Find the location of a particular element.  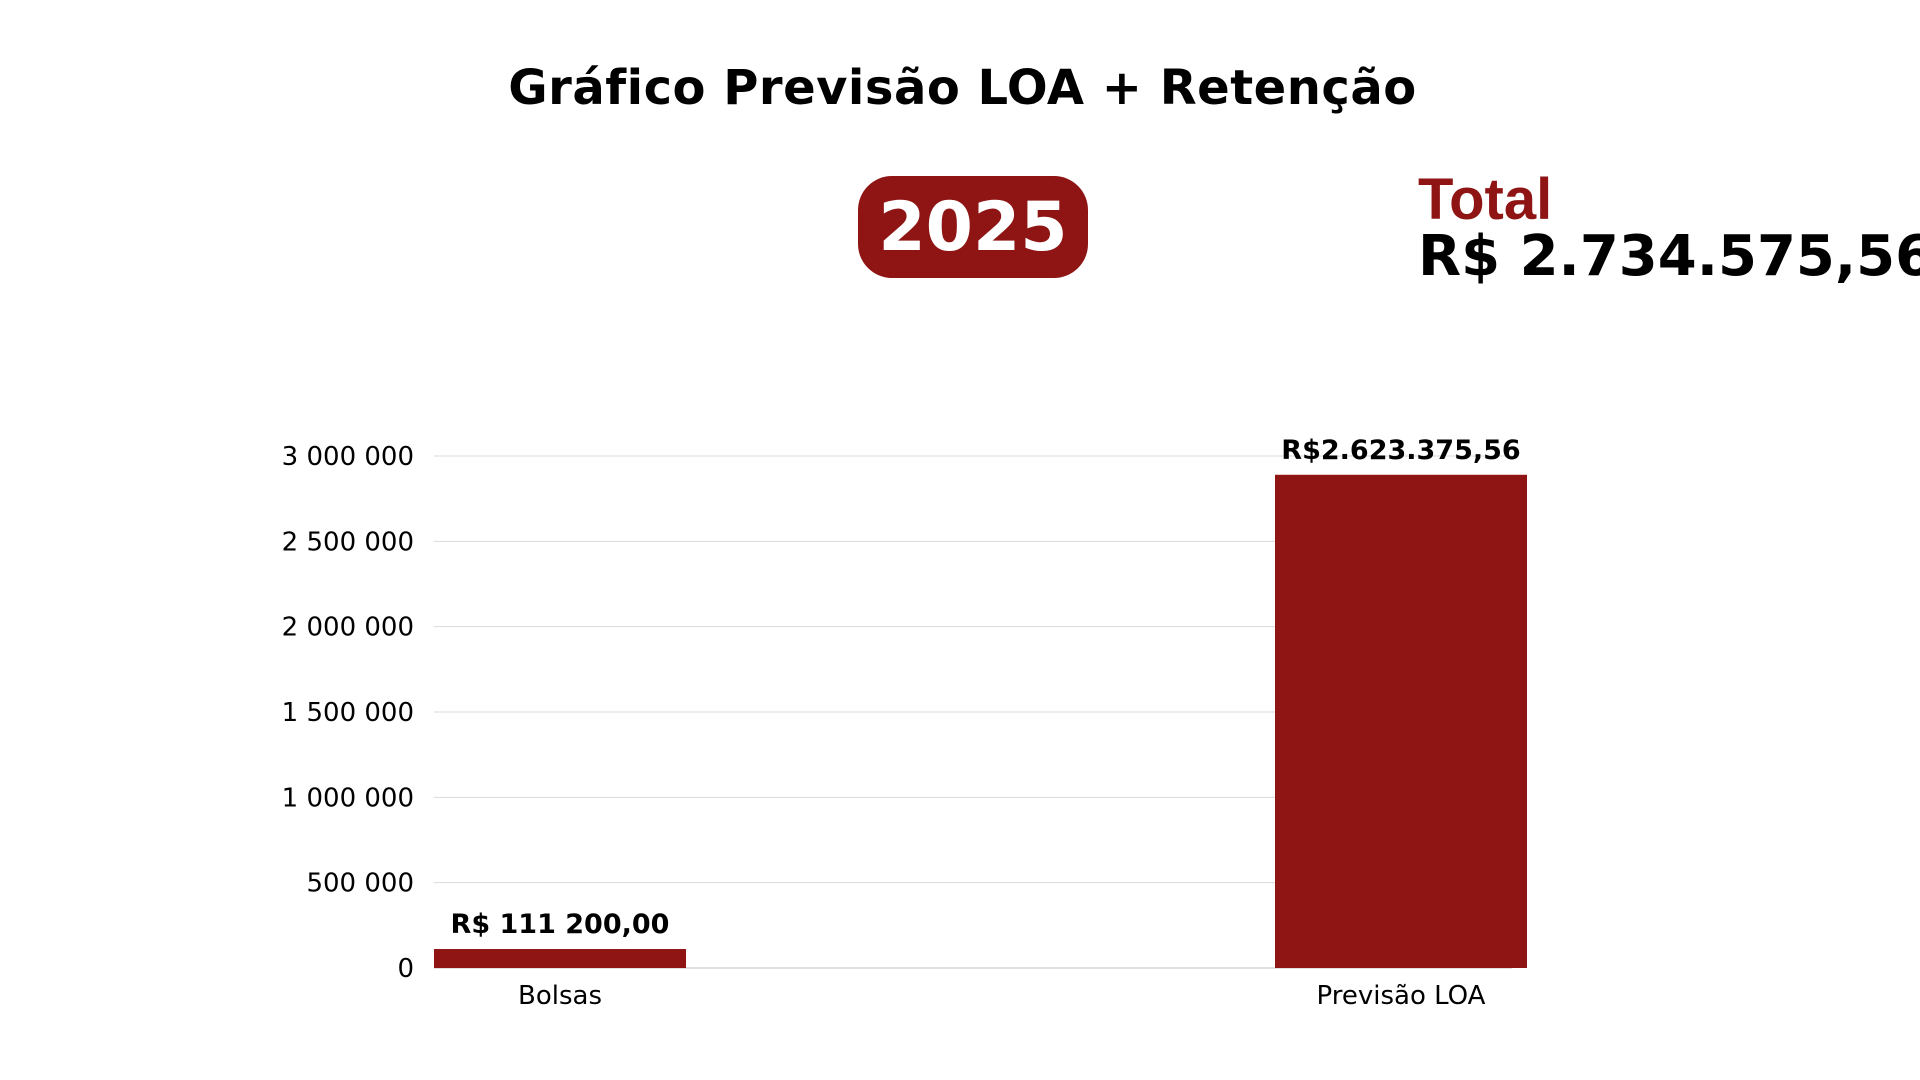

total-value: R$ 2.734.575,56 is located at coordinates (1669, 256).